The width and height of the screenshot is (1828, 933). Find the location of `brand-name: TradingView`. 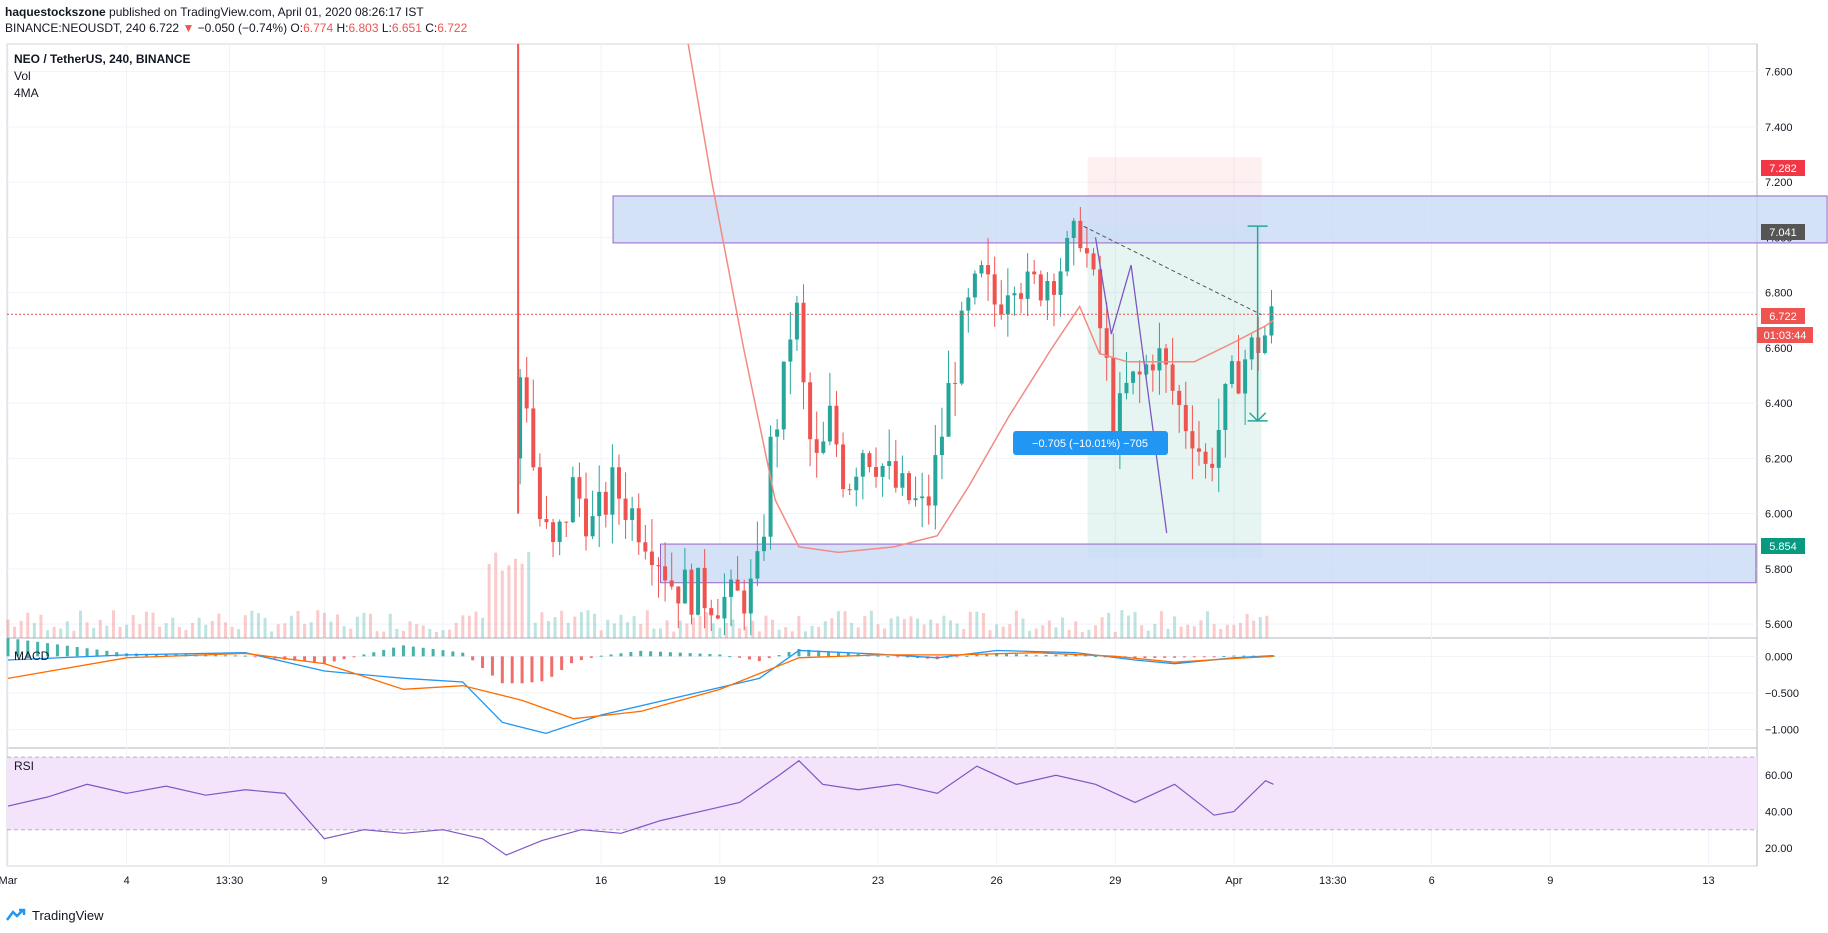

brand-name: TradingView is located at coordinates (68, 915).